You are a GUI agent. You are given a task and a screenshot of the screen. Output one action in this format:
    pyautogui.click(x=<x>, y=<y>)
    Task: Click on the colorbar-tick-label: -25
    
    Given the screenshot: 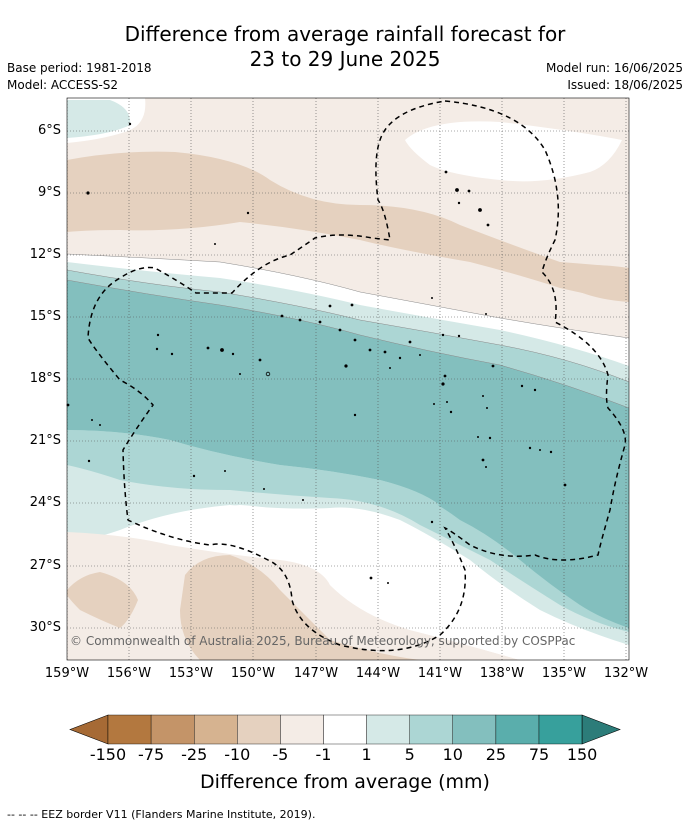 What is the action you would take?
    pyautogui.click(x=194, y=754)
    